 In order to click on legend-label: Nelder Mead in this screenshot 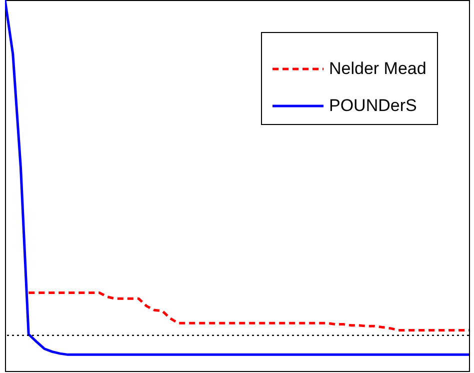, I will do `click(377, 68)`.